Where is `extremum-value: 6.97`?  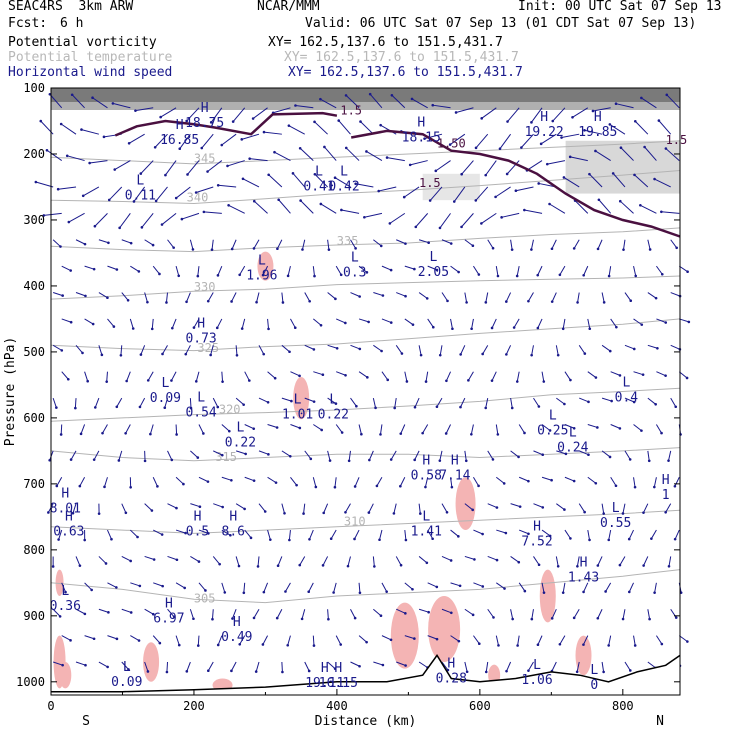
extremum-value: 6.97 is located at coordinates (168, 618).